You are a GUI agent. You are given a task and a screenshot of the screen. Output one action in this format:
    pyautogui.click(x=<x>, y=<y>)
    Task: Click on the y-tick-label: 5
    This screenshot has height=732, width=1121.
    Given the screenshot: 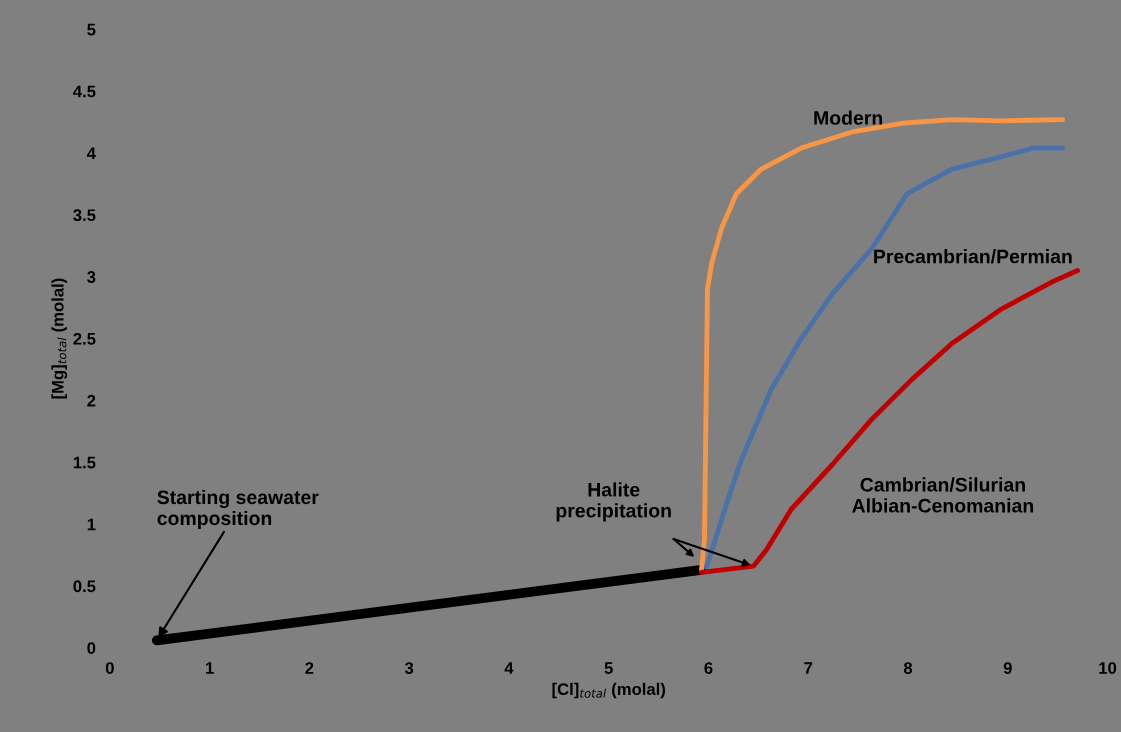 What is the action you would take?
    pyautogui.click(x=91, y=29)
    